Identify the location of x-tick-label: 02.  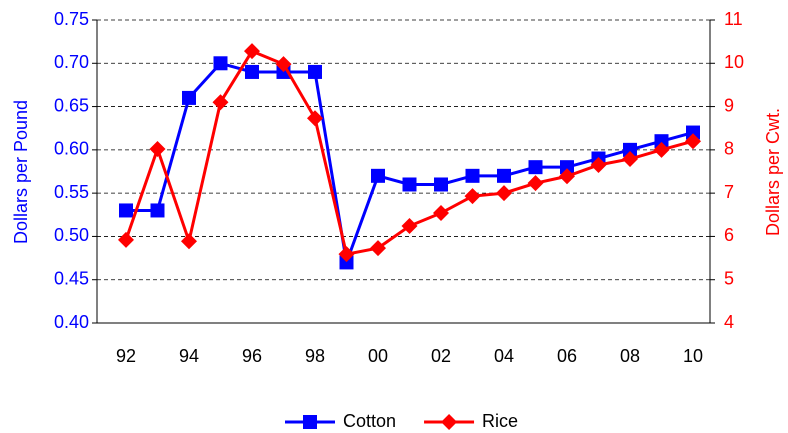
(441, 356).